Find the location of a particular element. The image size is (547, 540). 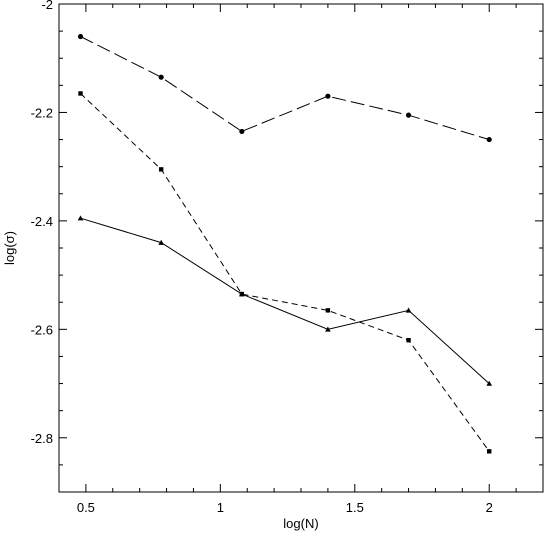

x-tick-label: 0.5 is located at coordinates (86, 507).